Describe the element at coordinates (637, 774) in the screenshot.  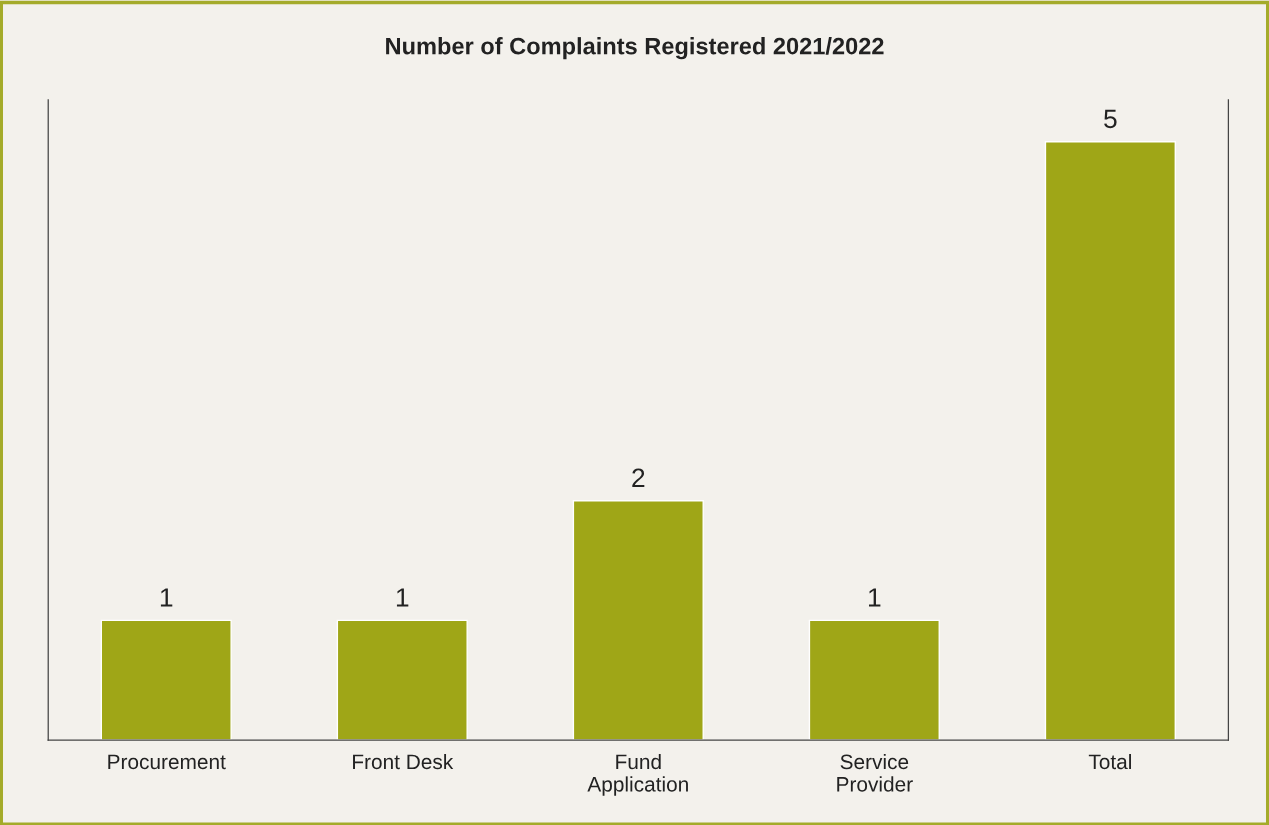
I see `x-tick-label: Fund Application` at that location.